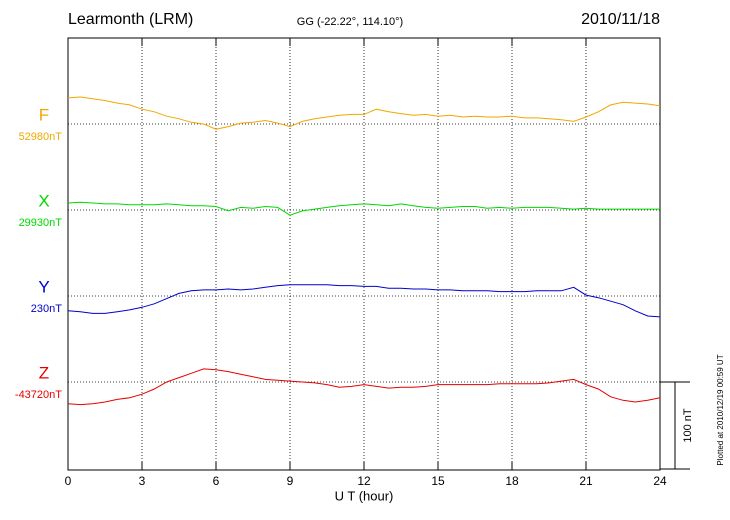 This screenshot has height=520, width=730. Describe the element at coordinates (68, 481) in the screenshot. I see `x-tick-label: 0` at that location.